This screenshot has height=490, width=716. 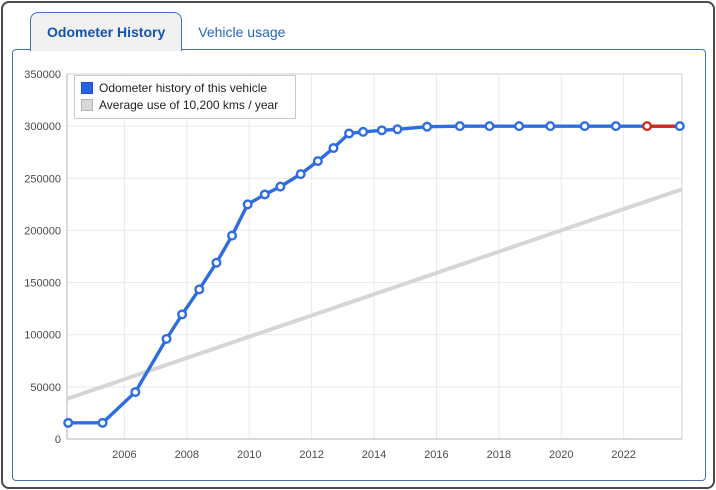 I want to click on svg-text: 150000, so click(x=42, y=284).